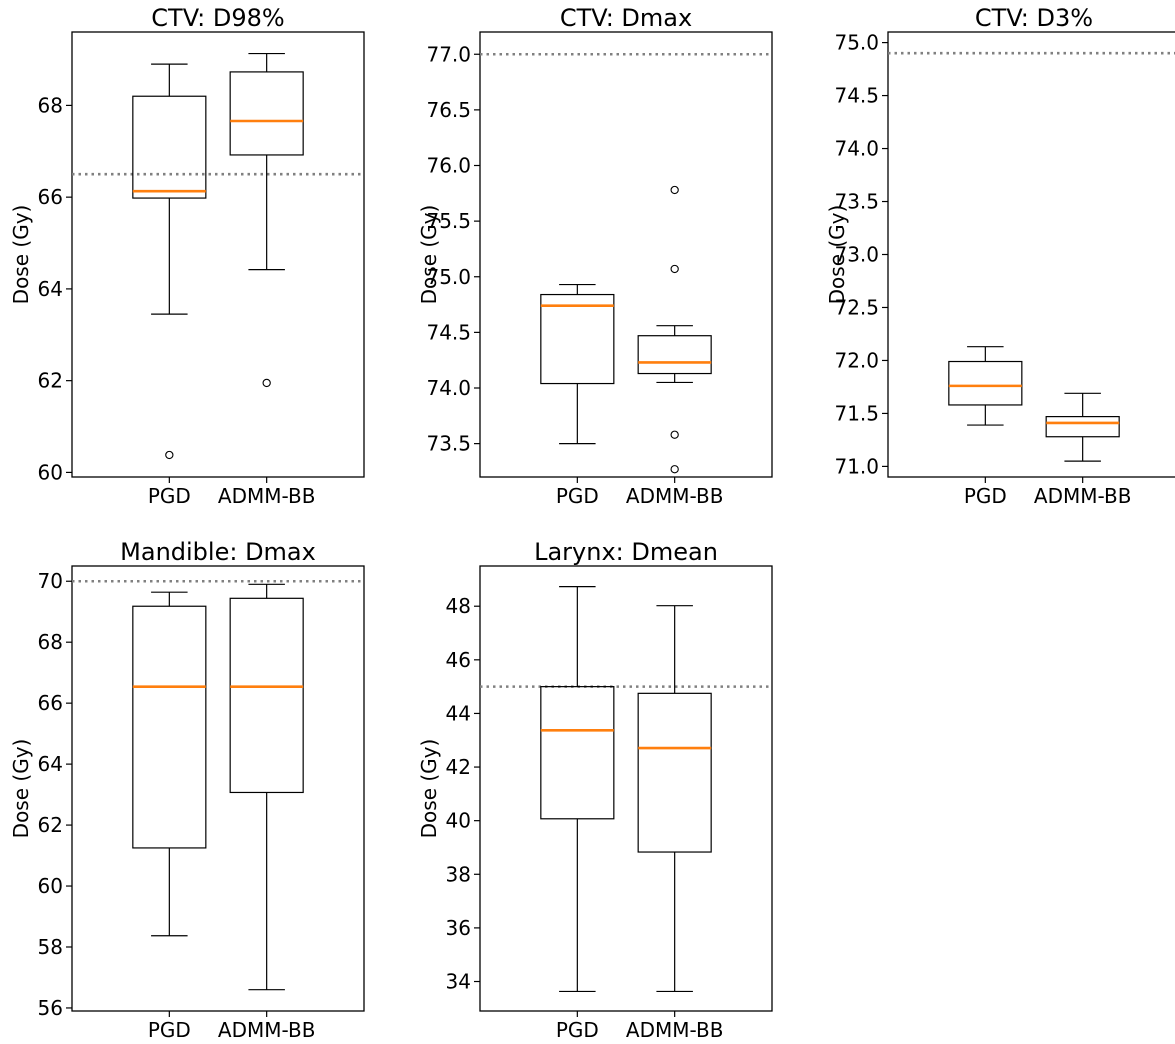  Describe the element at coordinates (448, 54) in the screenshot. I see `y-tick-label: 77.0` at that location.